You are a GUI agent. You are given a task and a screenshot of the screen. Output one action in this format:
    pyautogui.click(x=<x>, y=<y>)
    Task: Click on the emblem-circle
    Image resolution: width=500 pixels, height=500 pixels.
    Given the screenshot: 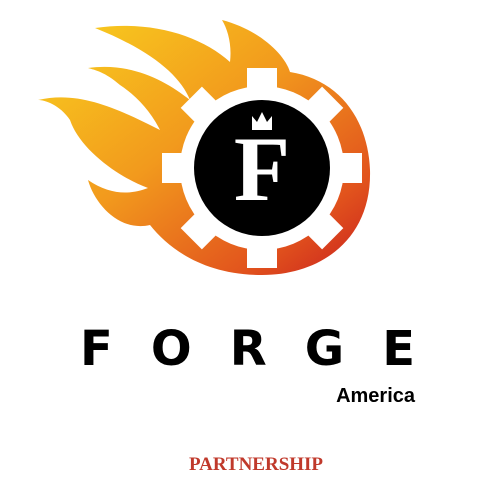 What is the action you would take?
    pyautogui.click(x=262, y=168)
    